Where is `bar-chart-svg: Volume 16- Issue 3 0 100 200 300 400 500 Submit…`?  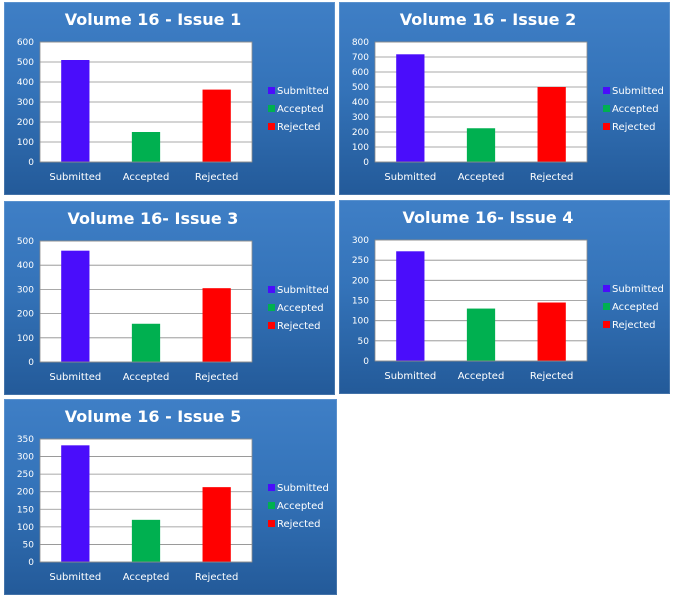 bar-chart-svg: Volume 16- Issue 3 0 100 200 300 400 500 Submit… is located at coordinates (173, 296).